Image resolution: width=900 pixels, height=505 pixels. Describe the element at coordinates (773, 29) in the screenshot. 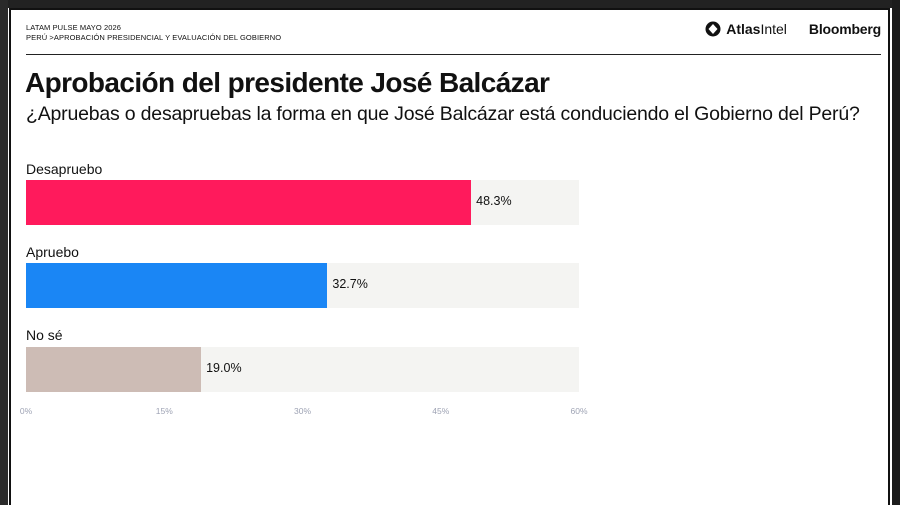

I see `intel-wordmark: Intel` at that location.